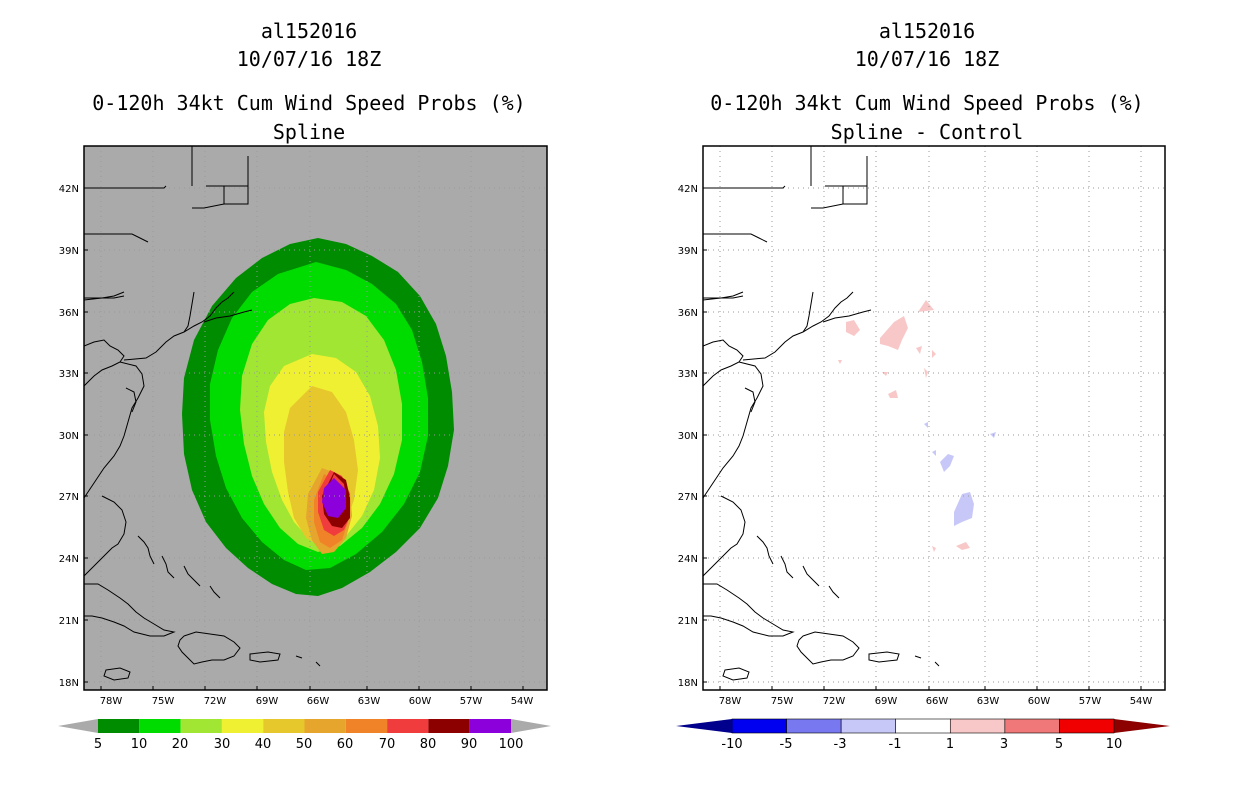 Image resolution: width=1236 pixels, height=800 pixels. What do you see at coordinates (345, 744) in the screenshot?
I see `colorbar-label: 60` at bounding box center [345, 744].